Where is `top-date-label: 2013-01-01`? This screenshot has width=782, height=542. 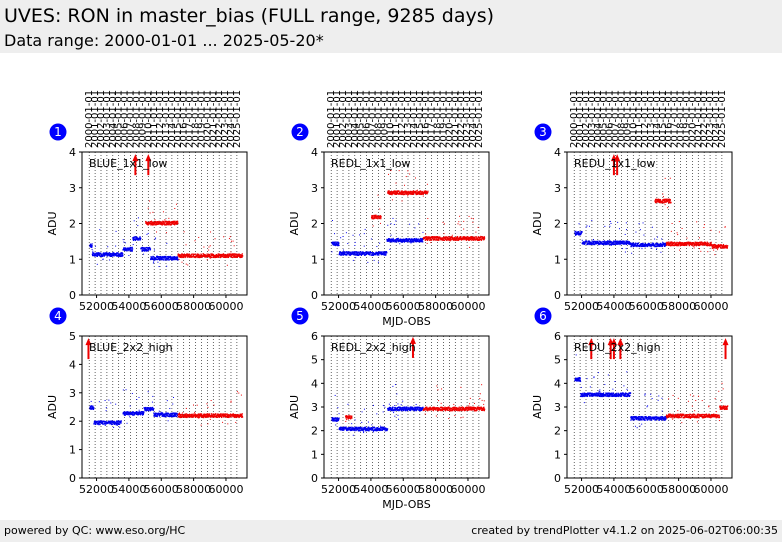
top-date-label: 2013-01-01 is located at coordinates (166, 119).